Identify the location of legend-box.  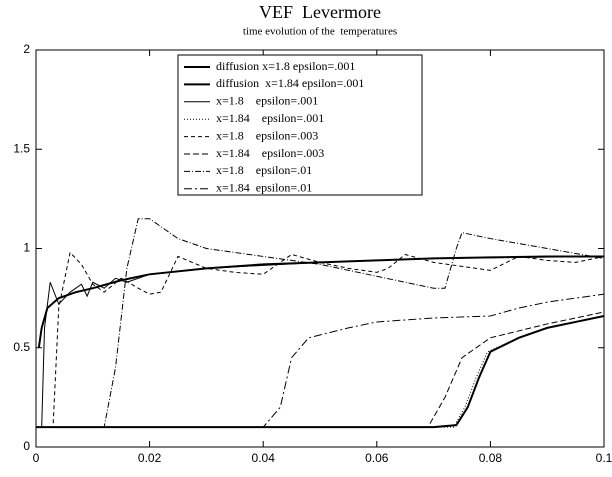
(300, 125).